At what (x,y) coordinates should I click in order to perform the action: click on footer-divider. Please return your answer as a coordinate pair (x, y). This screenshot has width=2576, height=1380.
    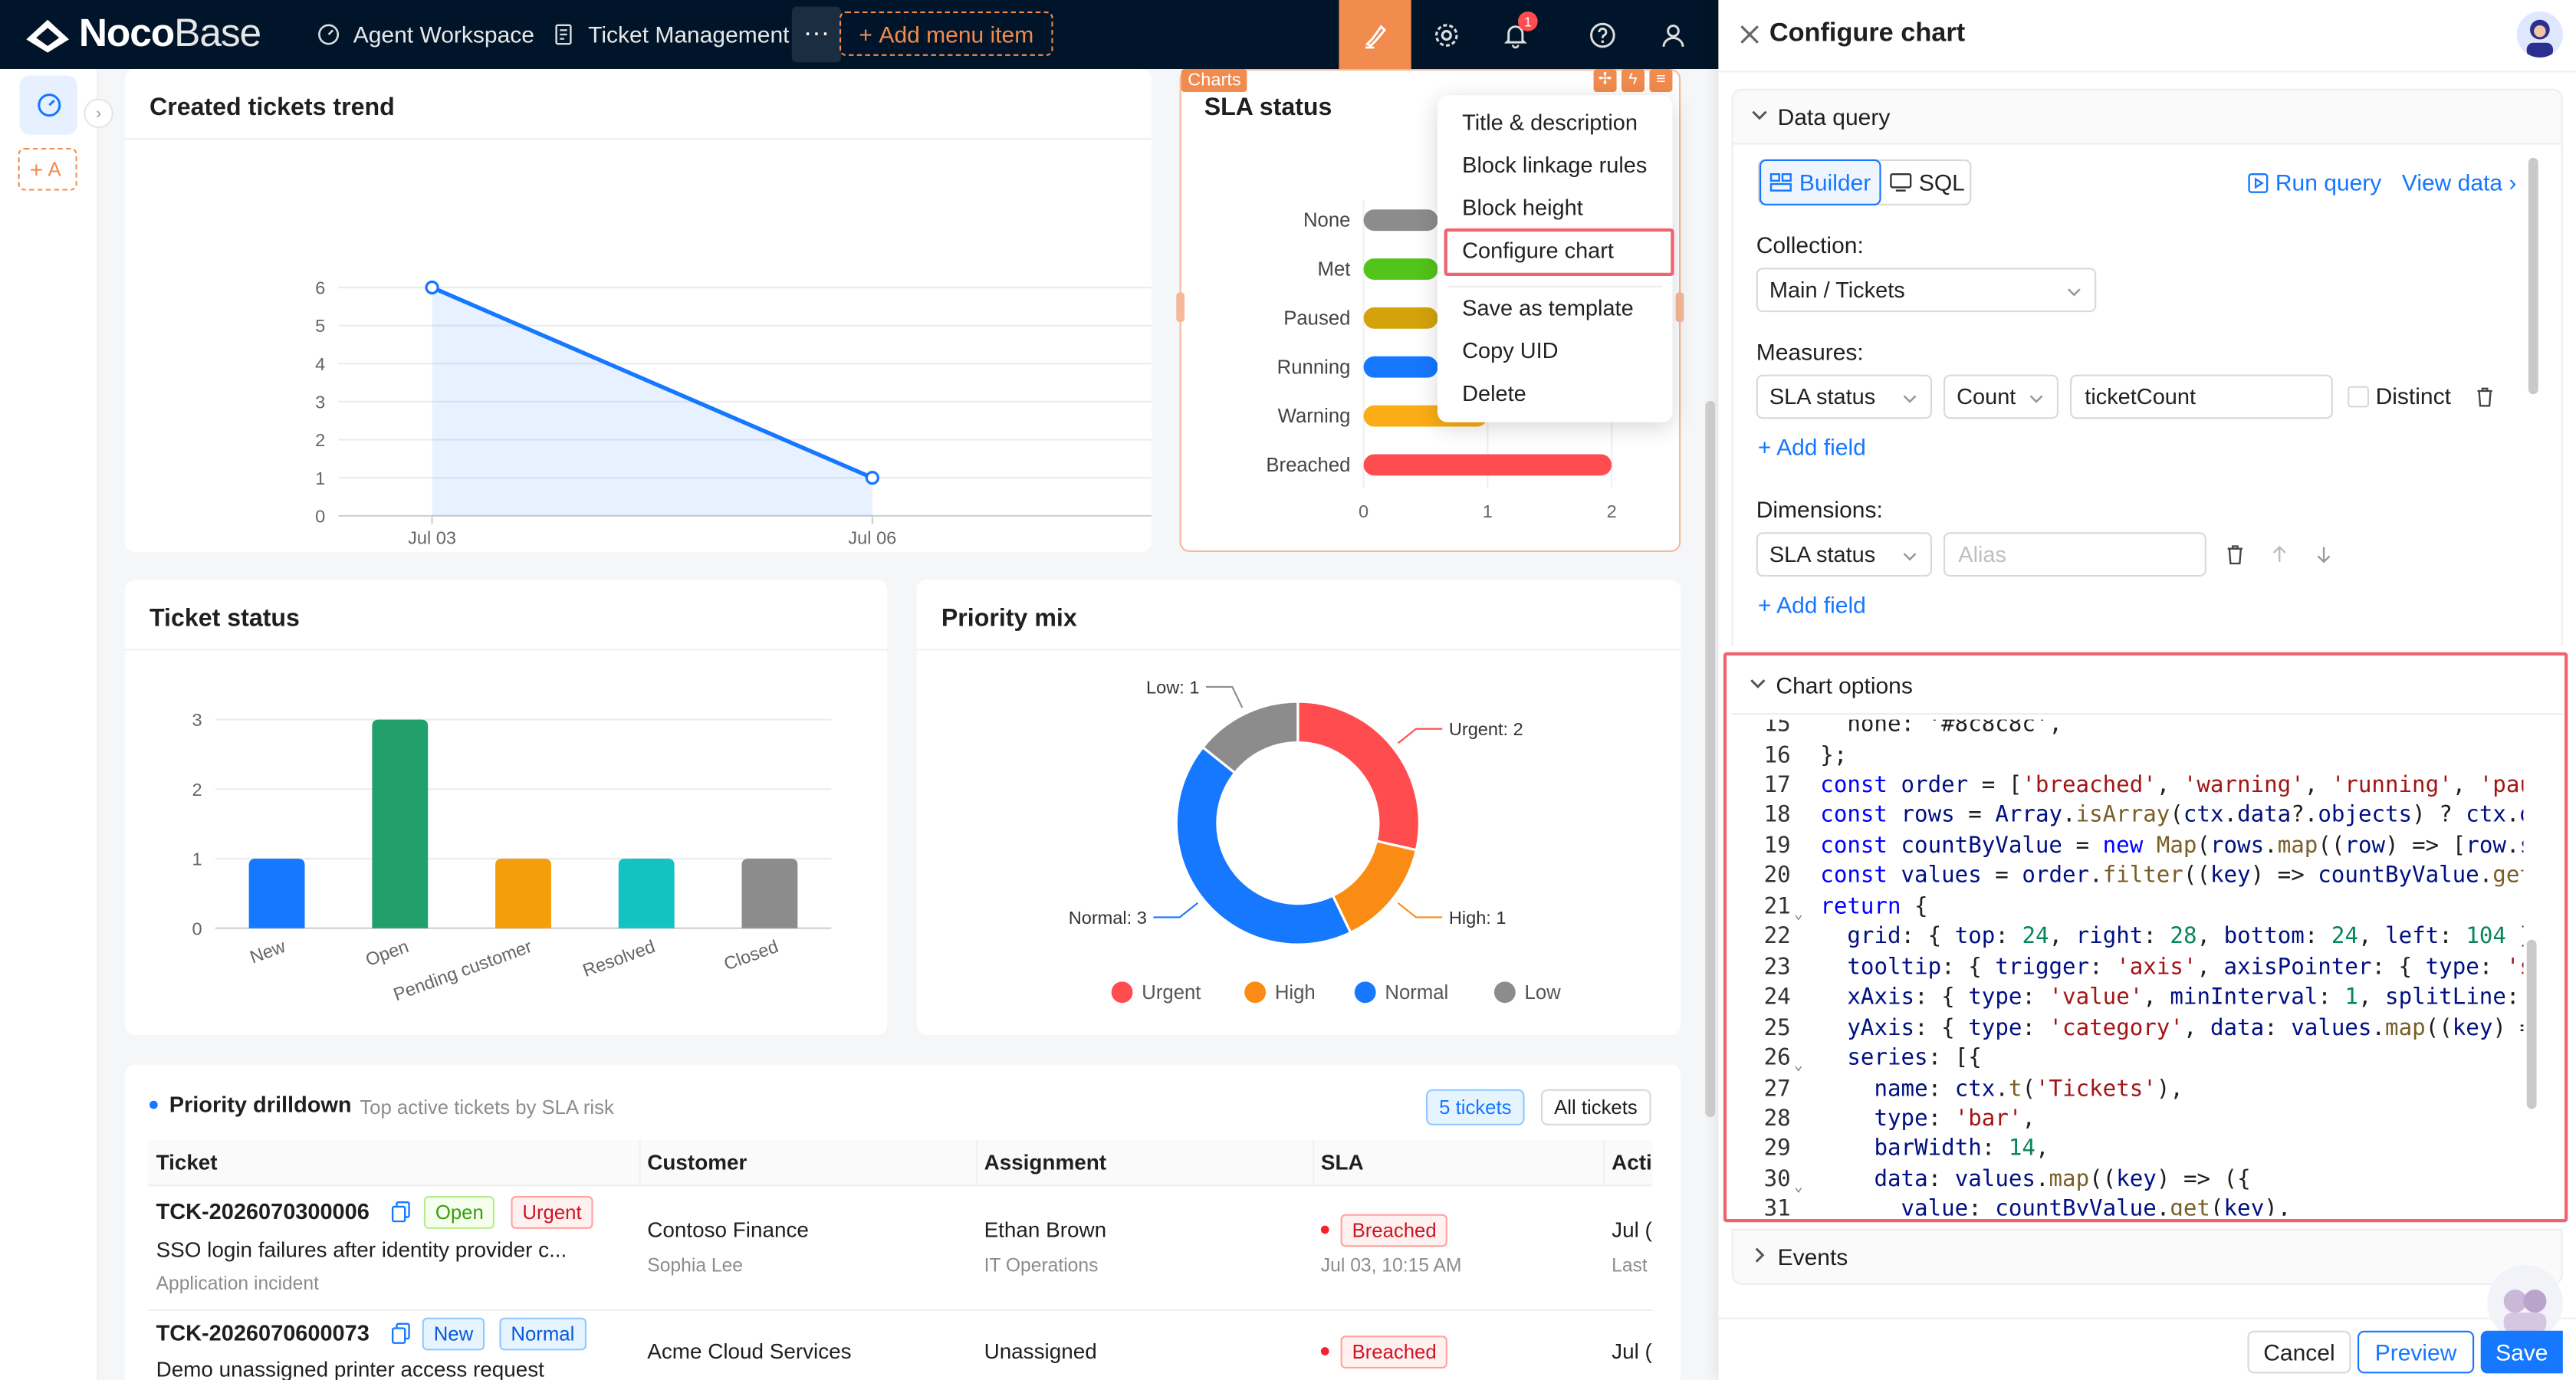
    Looking at the image, I should click on (2147, 1318).